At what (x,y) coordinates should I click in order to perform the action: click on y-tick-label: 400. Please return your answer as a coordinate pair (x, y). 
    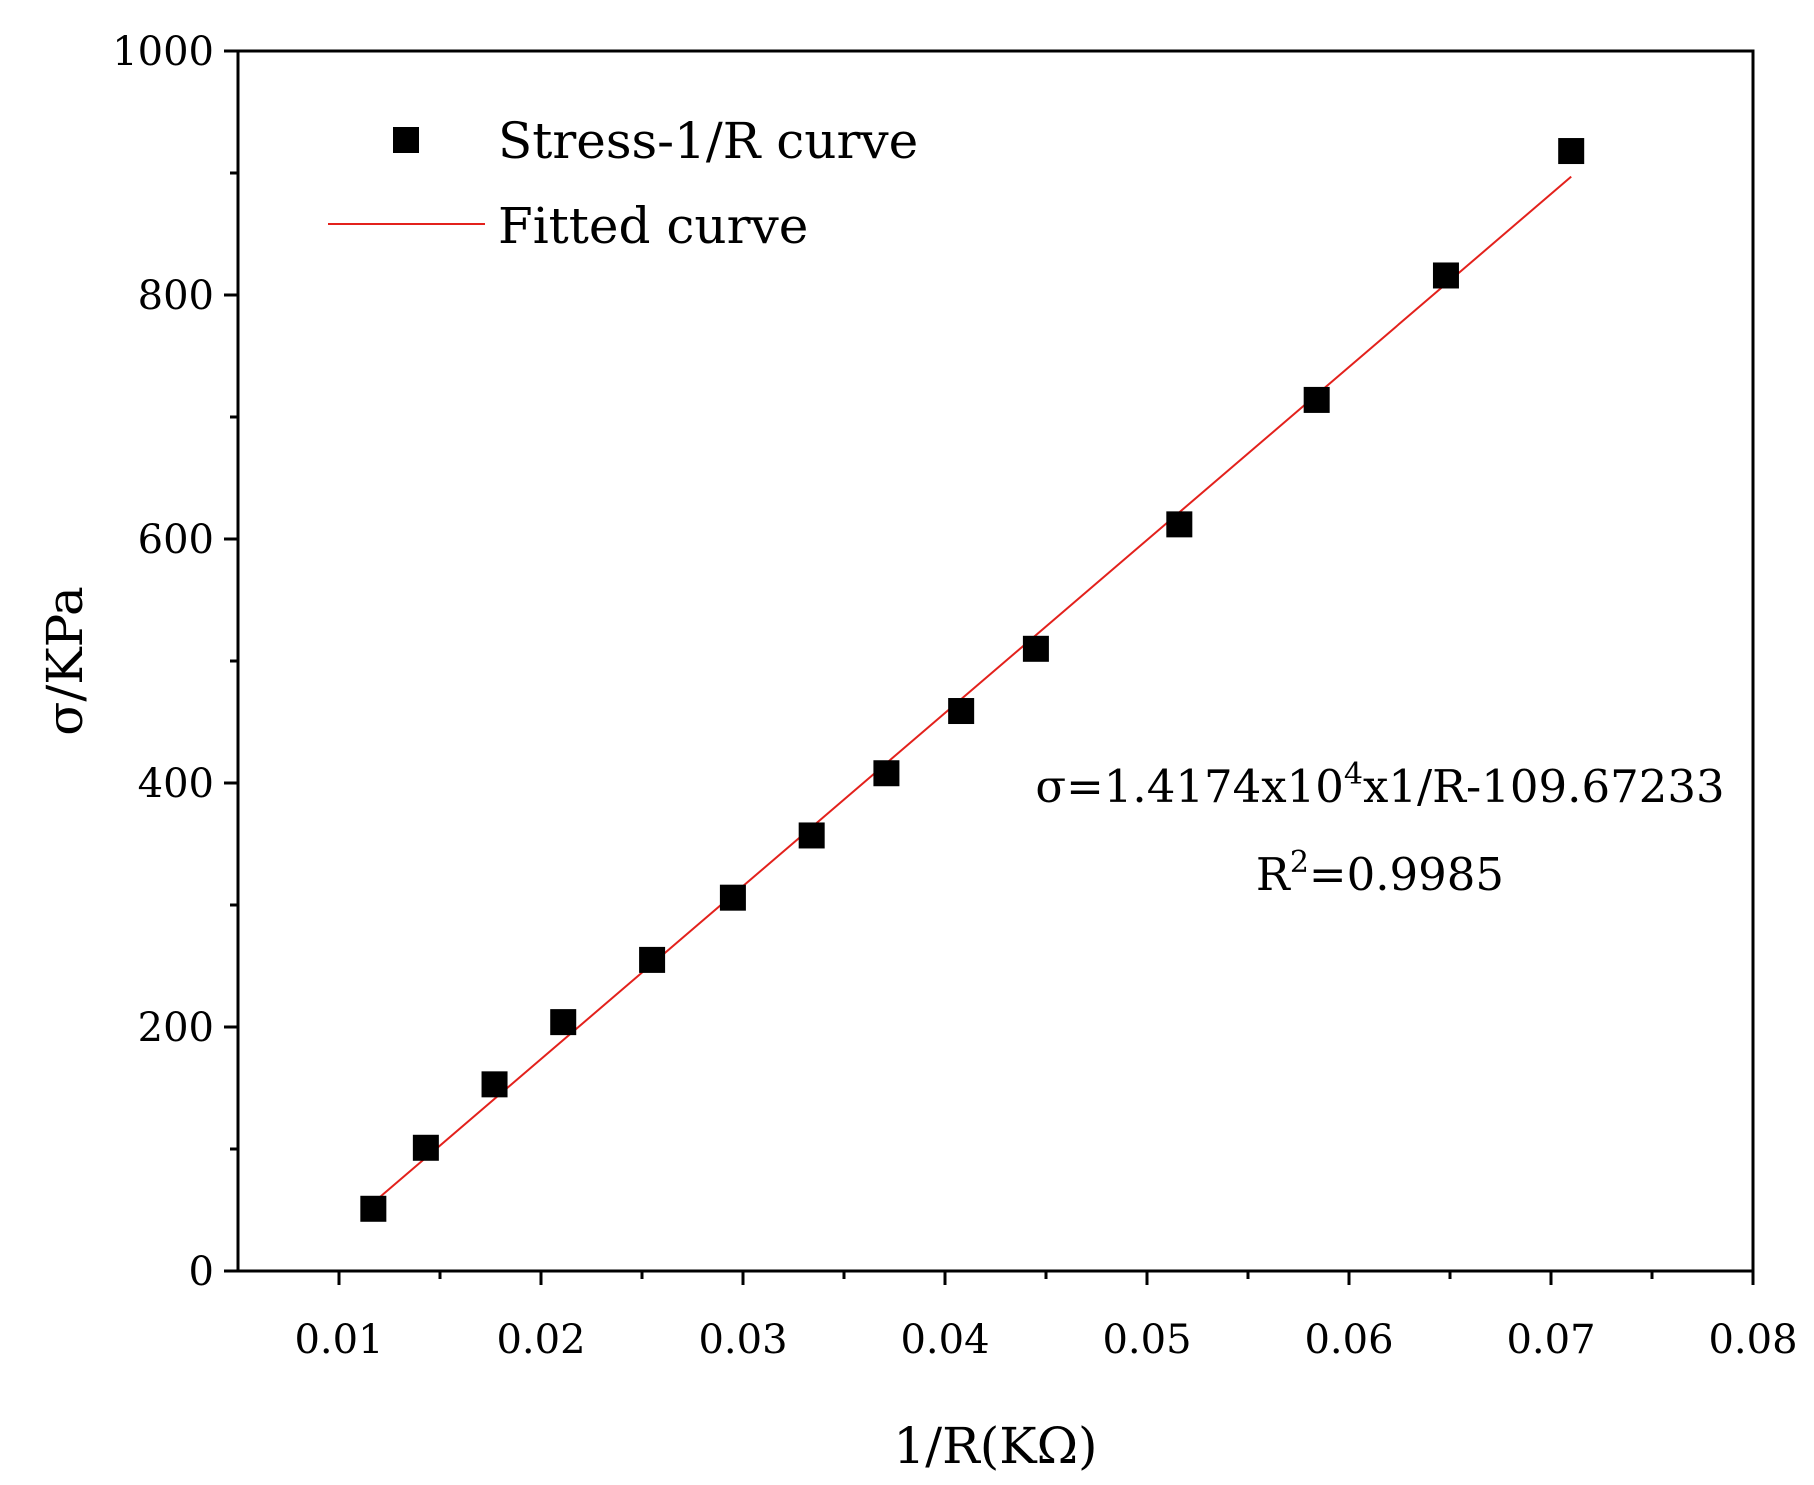
    Looking at the image, I should click on (176, 784).